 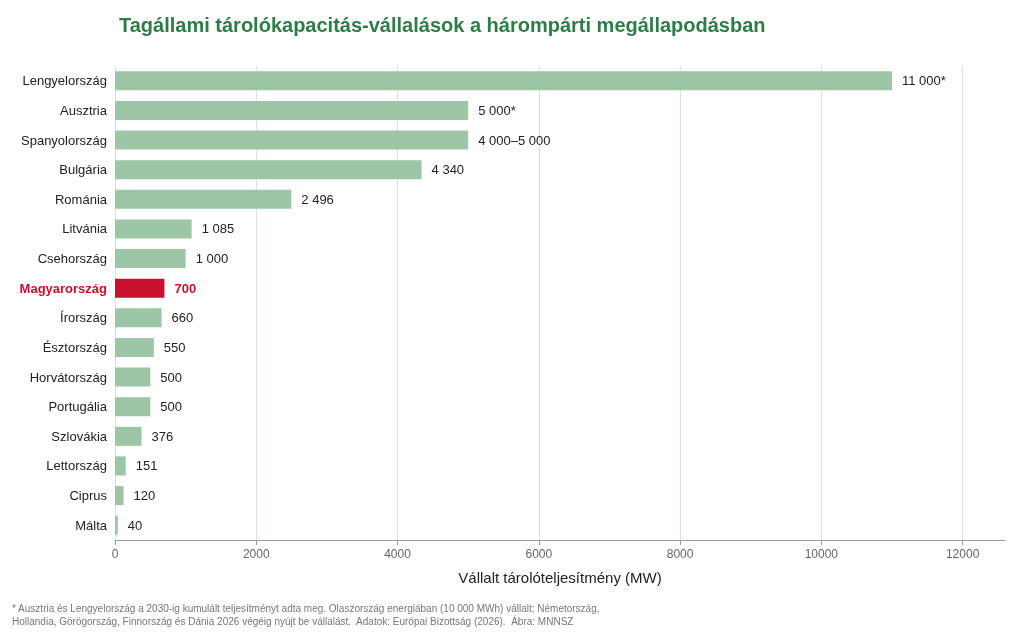 I want to click on y-tick-label: Írország, so click(x=83, y=318).